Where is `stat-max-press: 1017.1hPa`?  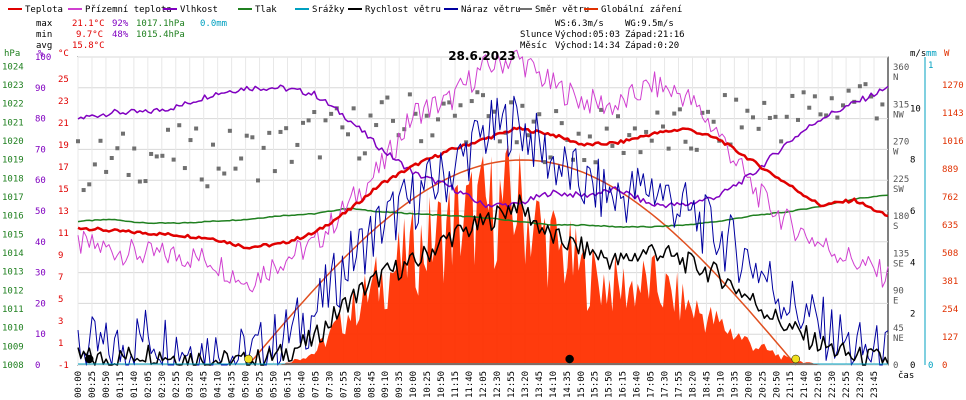
stat-max-press: 1017.1hPa is located at coordinates (160, 24).